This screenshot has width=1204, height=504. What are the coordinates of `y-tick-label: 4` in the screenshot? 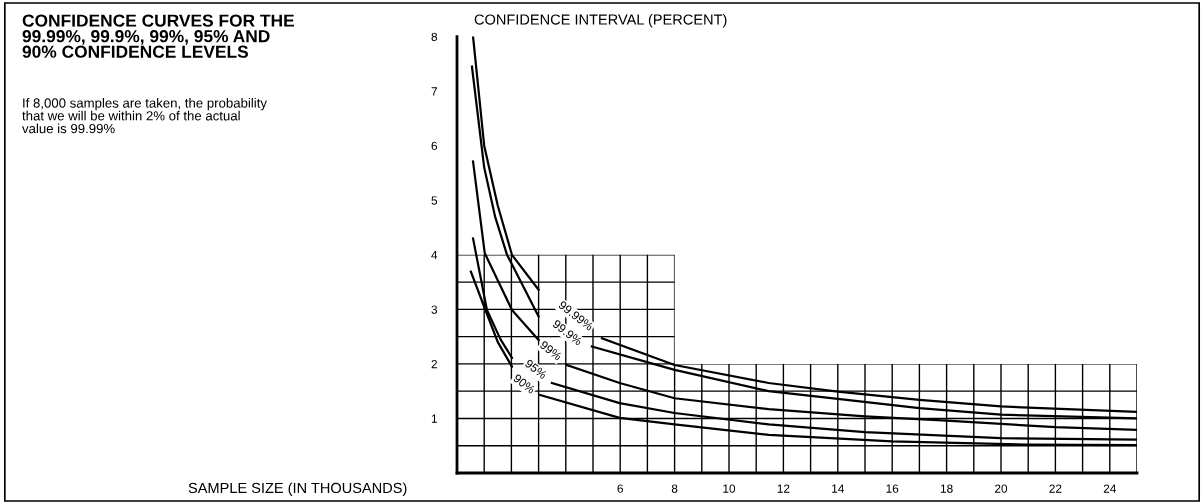 It's located at (434, 255).